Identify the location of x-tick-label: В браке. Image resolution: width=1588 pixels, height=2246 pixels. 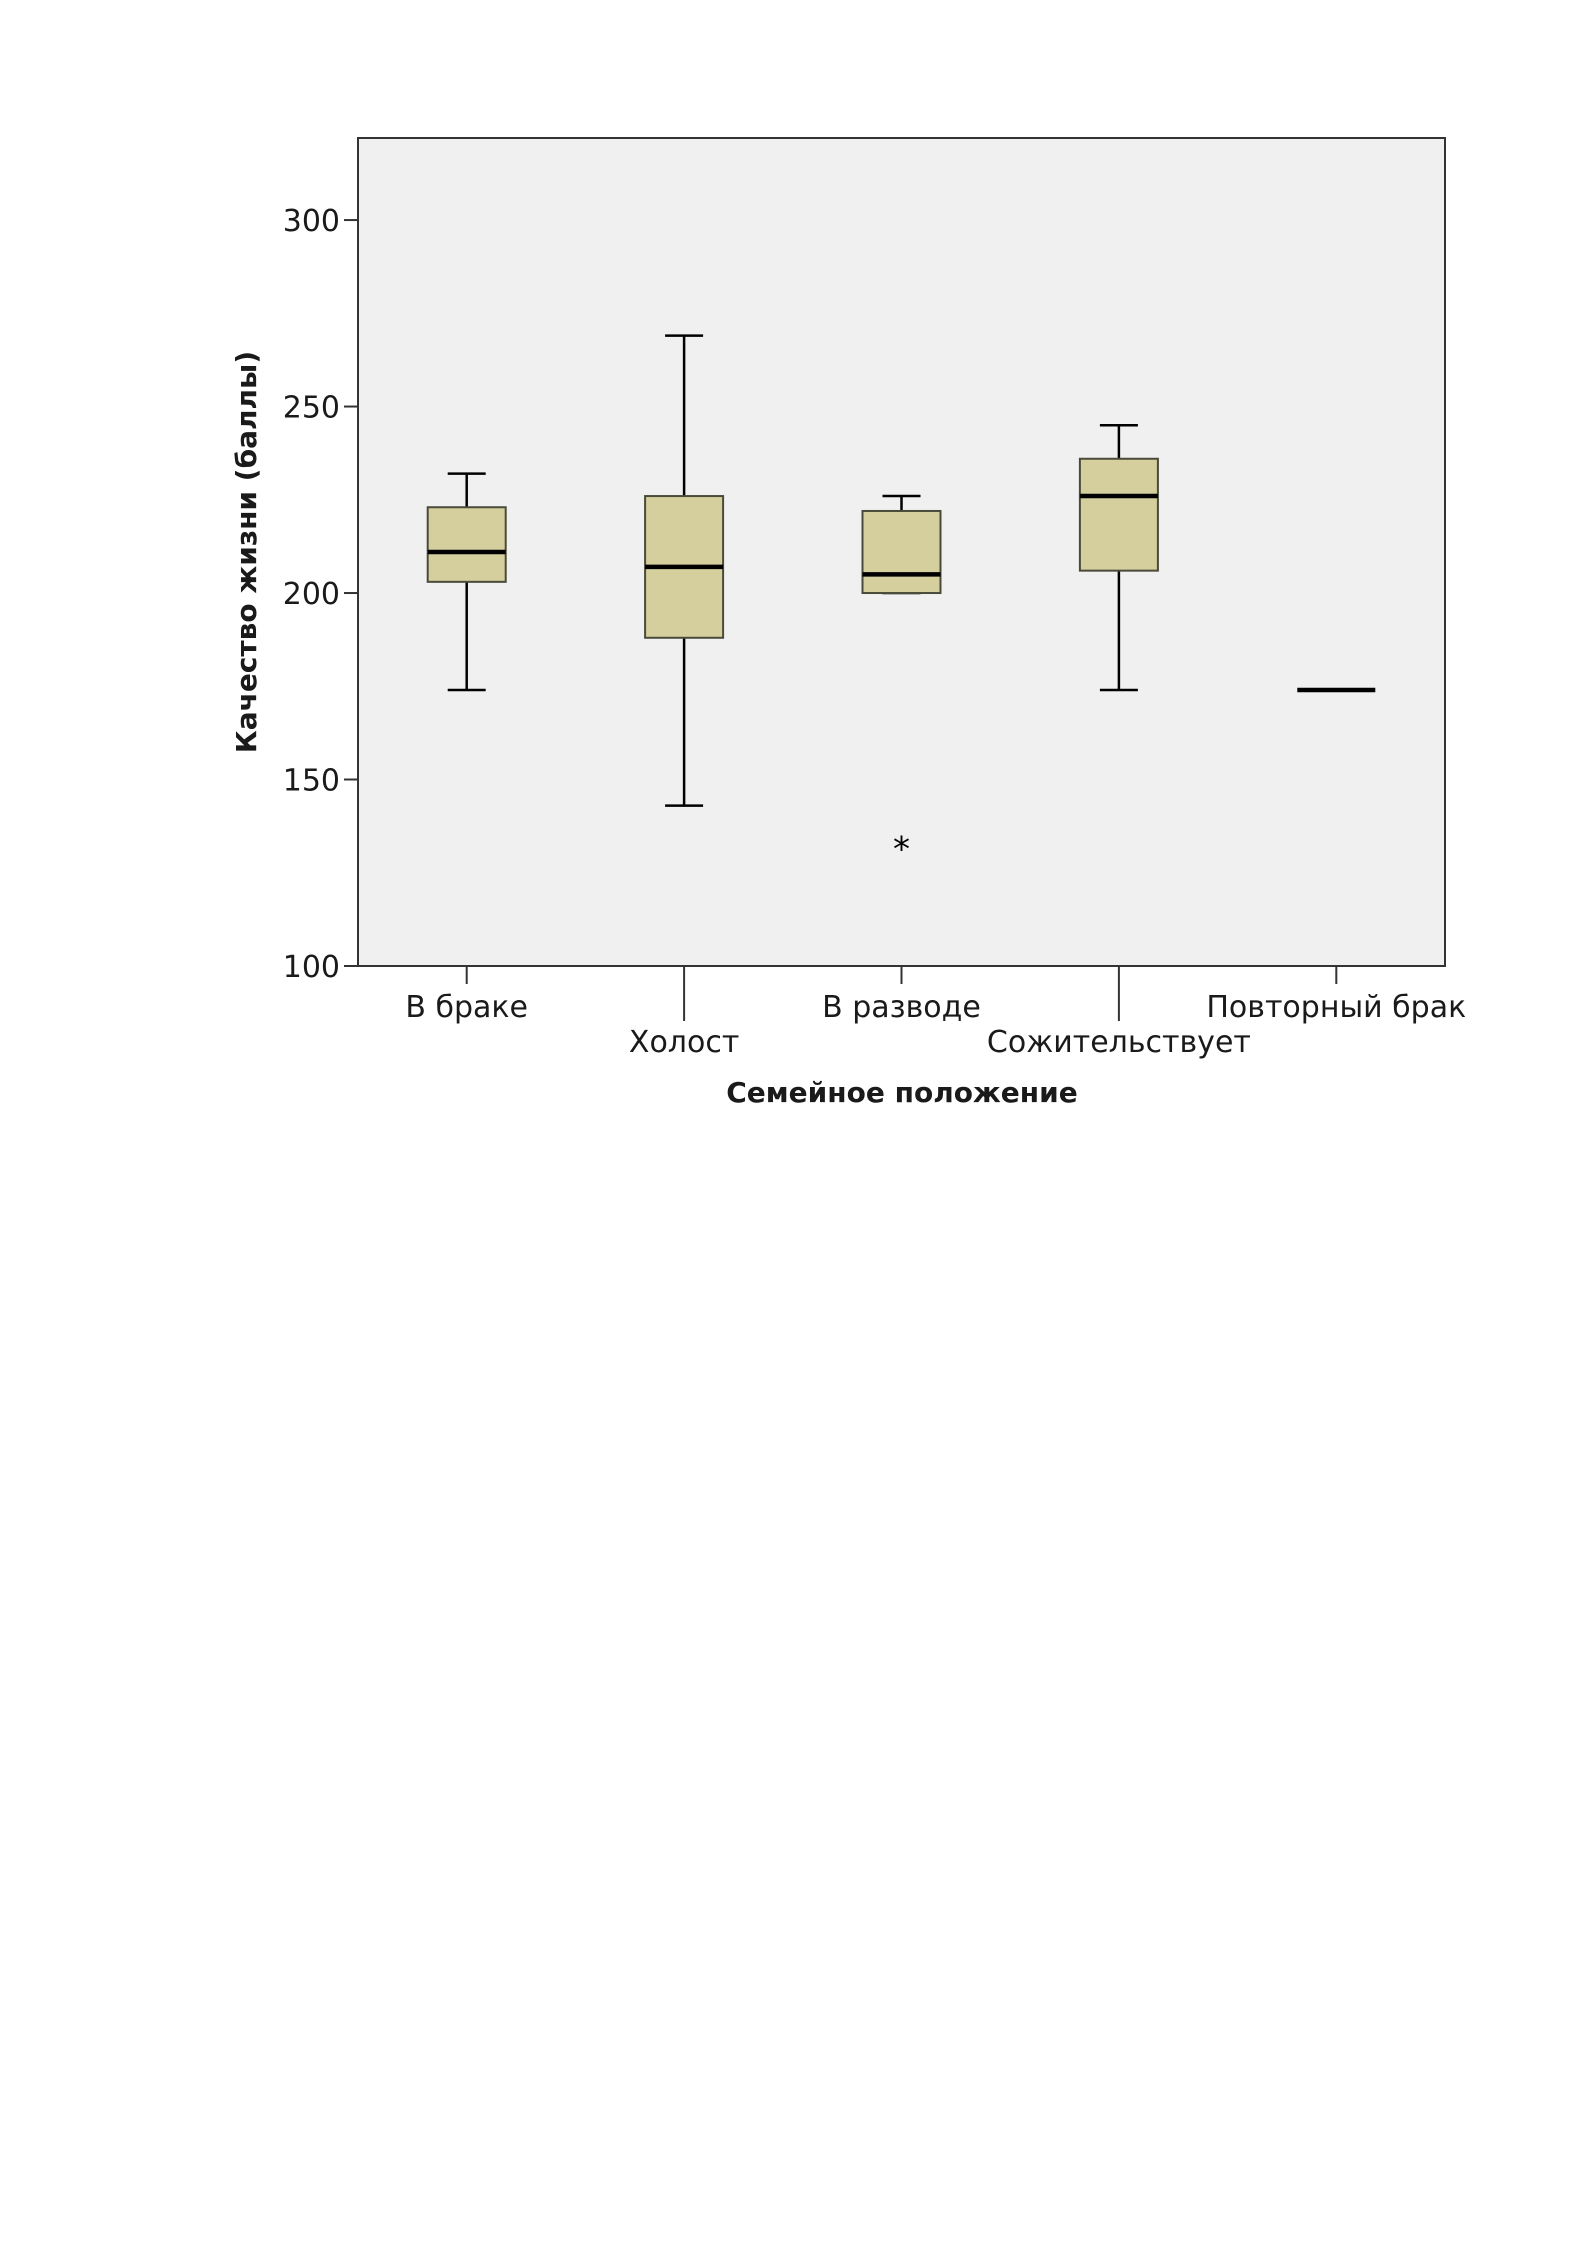
(466, 1007).